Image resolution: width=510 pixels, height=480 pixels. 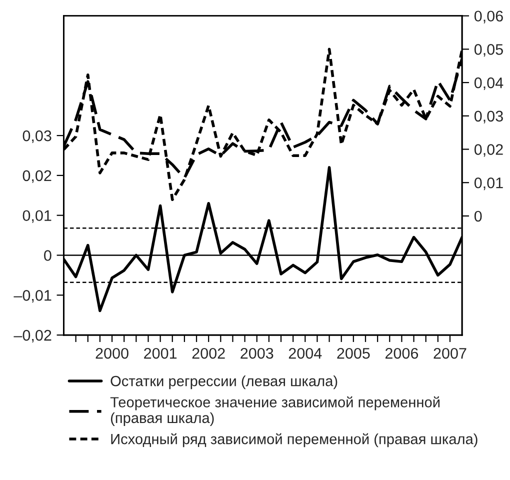 What do you see at coordinates (37, 137) in the screenshot?
I see `y-tick-label: 0,03` at bounding box center [37, 137].